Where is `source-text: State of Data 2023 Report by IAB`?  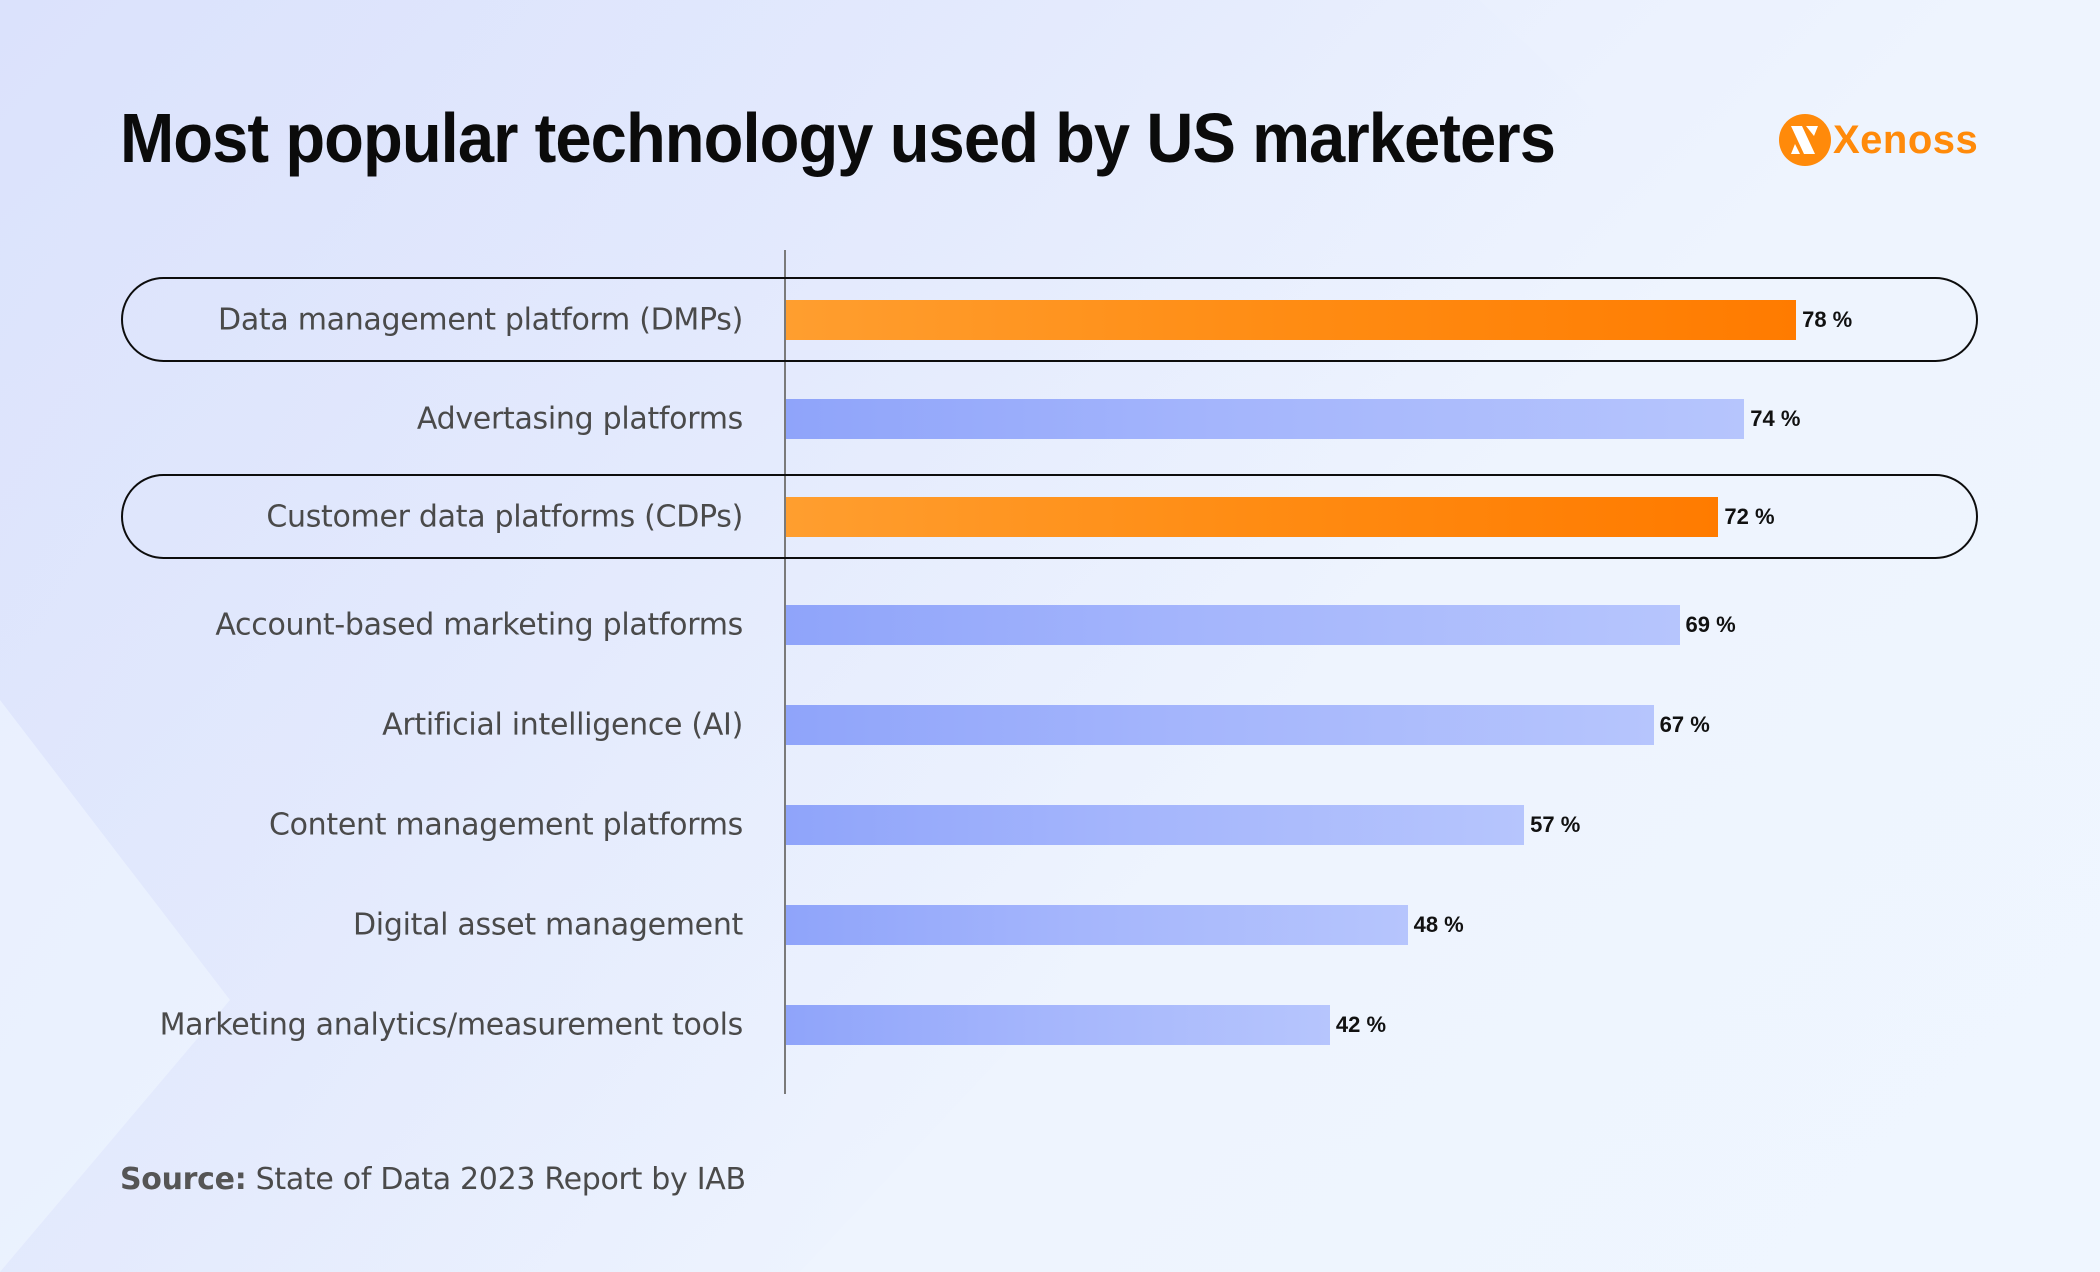
source-text: State of Data 2023 Report by IAB is located at coordinates (500, 1179).